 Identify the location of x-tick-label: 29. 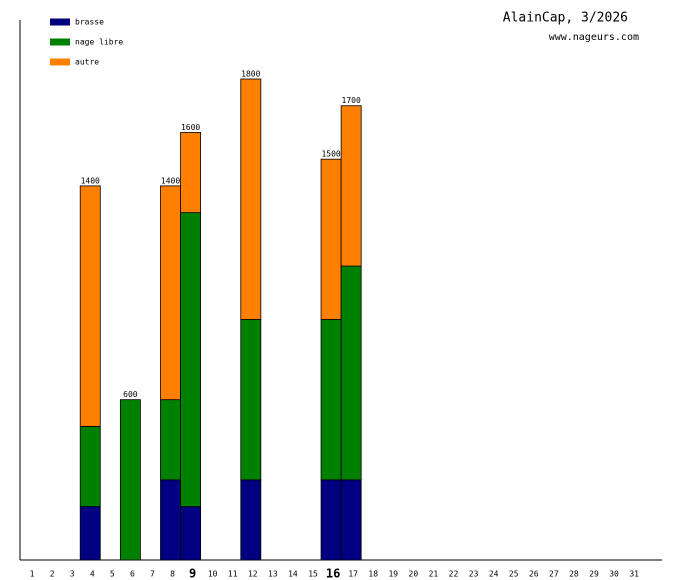
(594, 574).